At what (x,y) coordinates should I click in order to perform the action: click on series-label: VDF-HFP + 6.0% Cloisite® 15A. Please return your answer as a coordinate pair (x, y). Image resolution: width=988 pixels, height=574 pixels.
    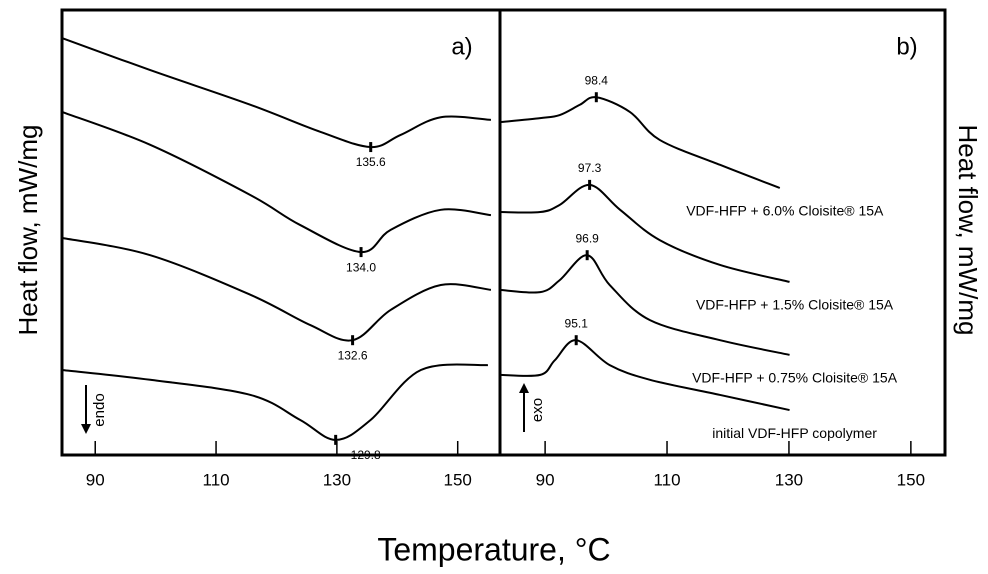
    Looking at the image, I should click on (785, 211).